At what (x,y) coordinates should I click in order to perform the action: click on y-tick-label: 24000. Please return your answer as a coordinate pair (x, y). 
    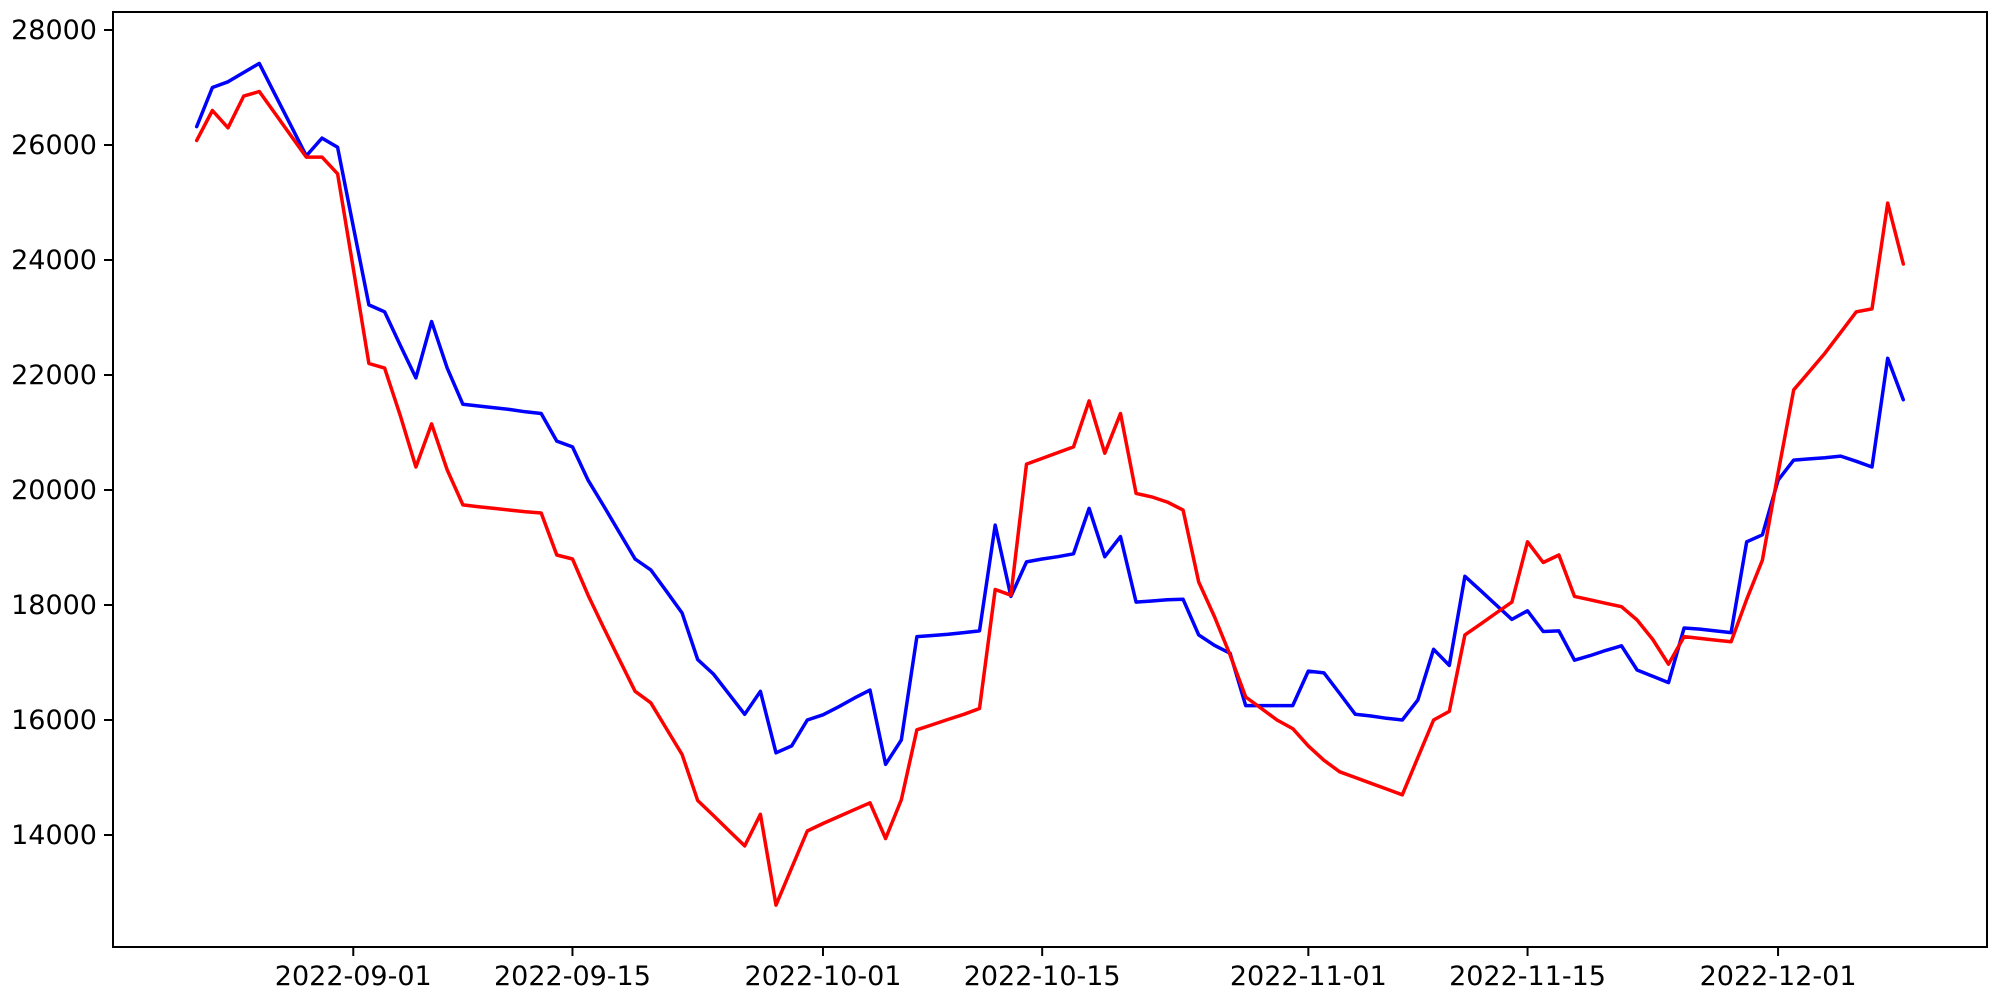
    Looking at the image, I should click on (54, 260).